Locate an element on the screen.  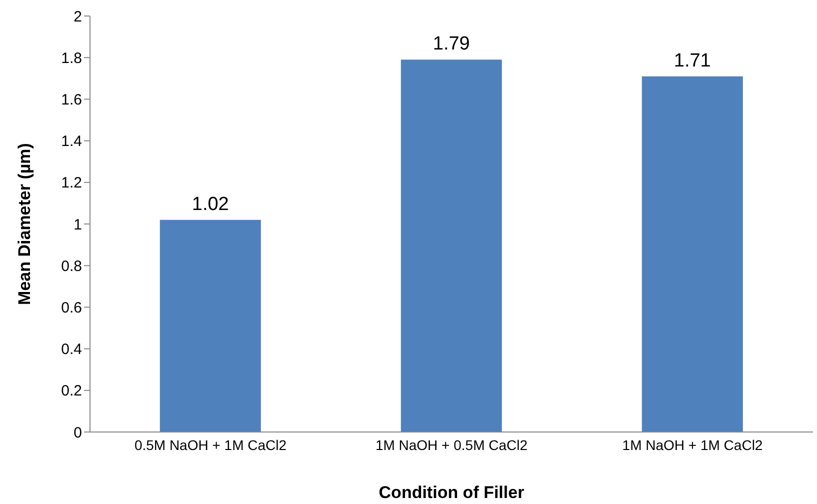
data-label: 1.71 is located at coordinates (692, 61).